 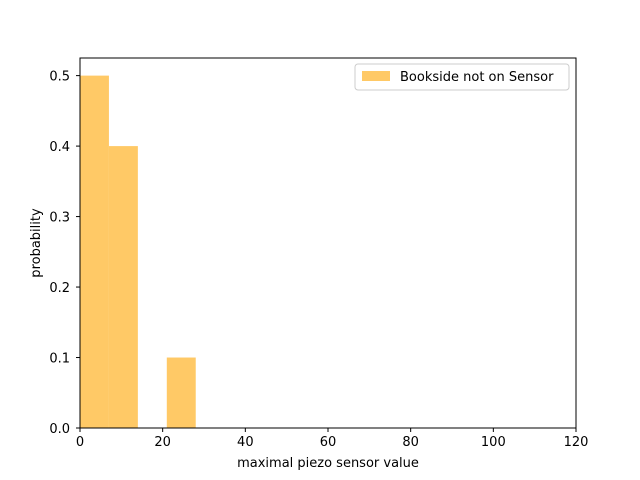 I want to click on y-tick-label: 0.4, so click(x=59, y=147).